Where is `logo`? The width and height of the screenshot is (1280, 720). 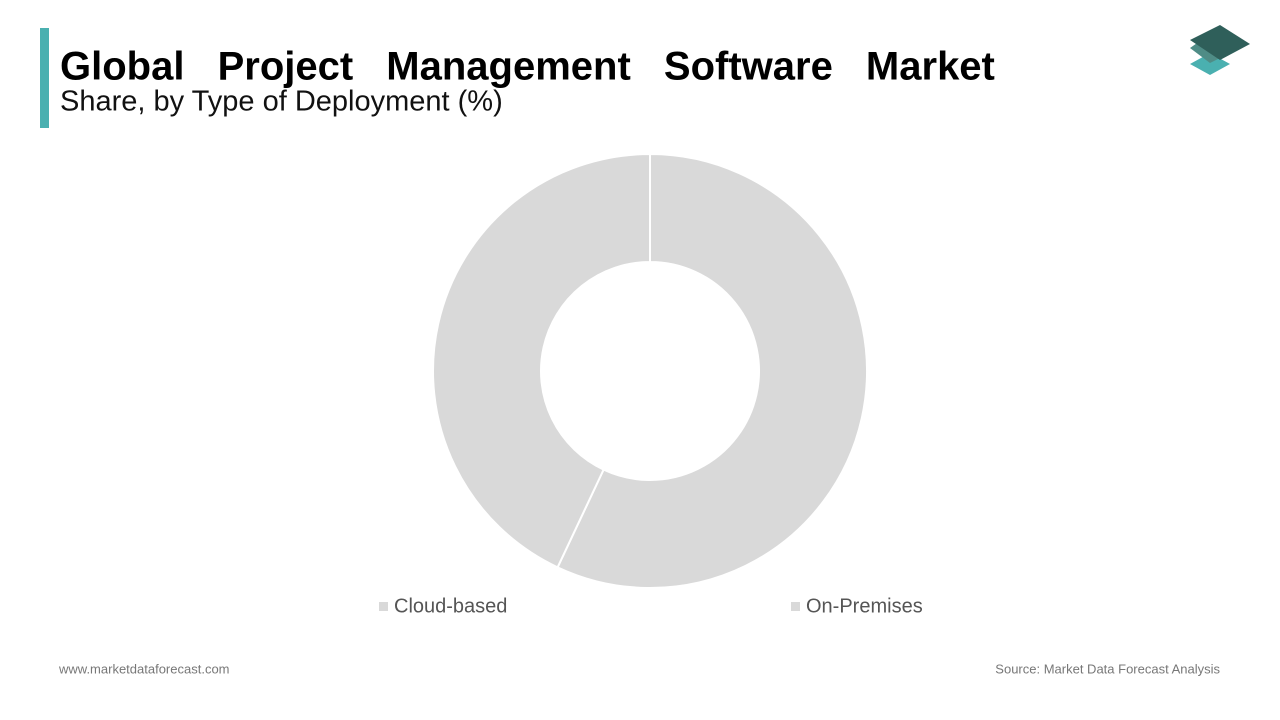 logo is located at coordinates (1220, 50).